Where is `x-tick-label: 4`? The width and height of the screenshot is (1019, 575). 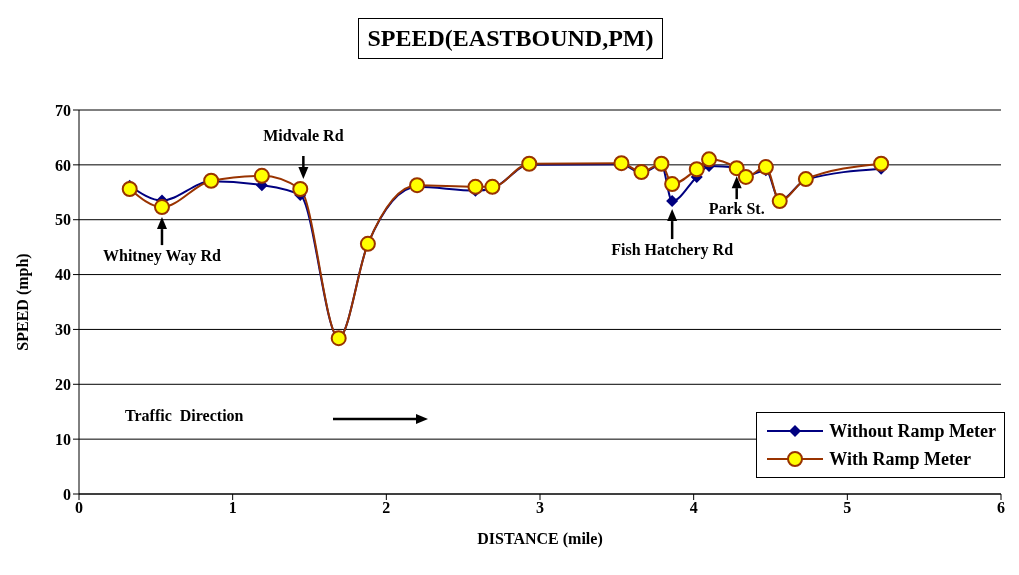 x-tick-label: 4 is located at coordinates (693, 508).